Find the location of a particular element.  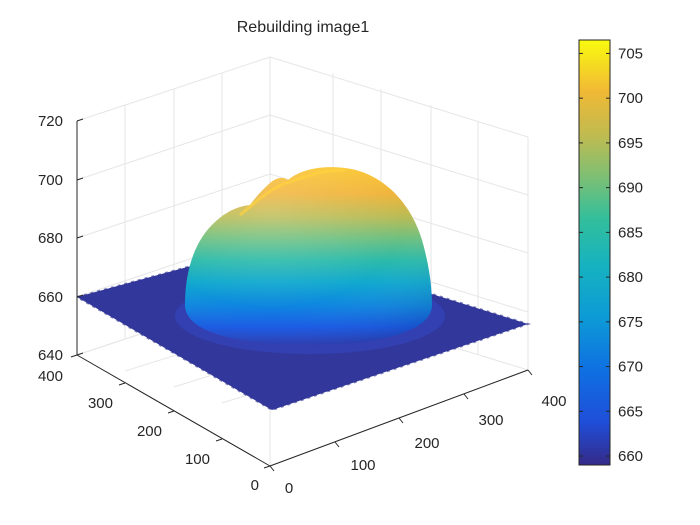

y-tick-label: 400 is located at coordinates (50, 376).